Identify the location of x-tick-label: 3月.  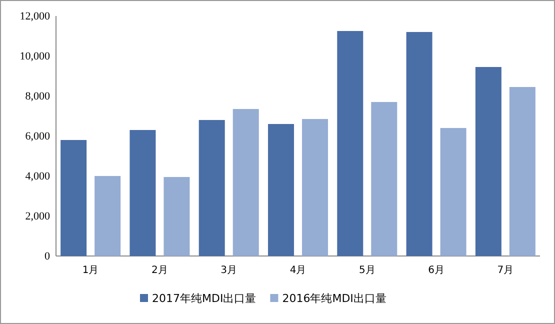
(229, 270).